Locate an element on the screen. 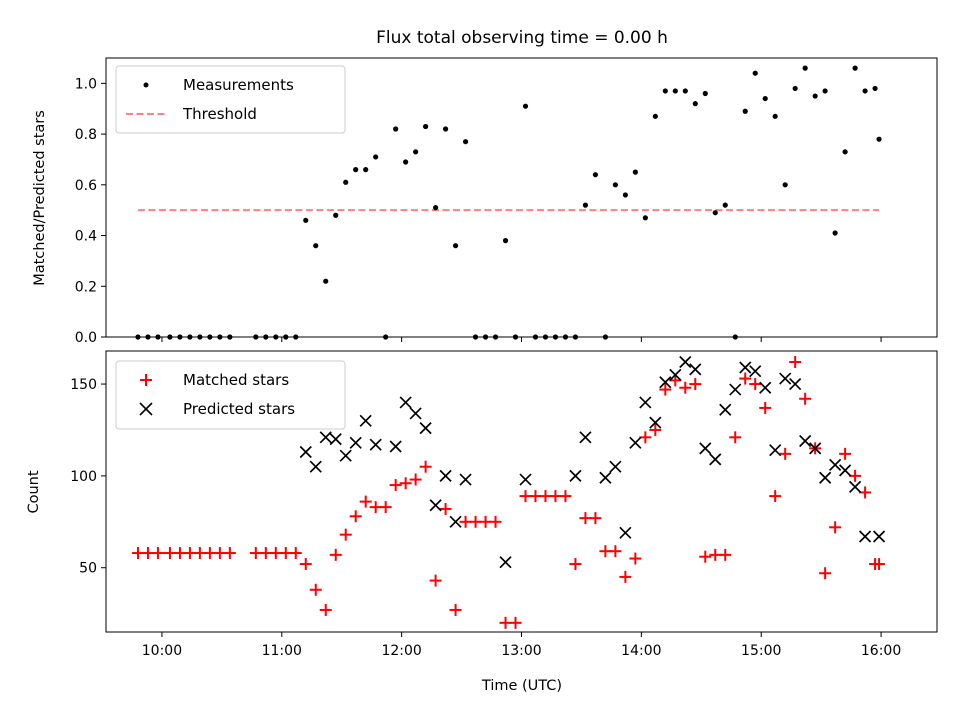 The image size is (960, 720). x-axis-label: Time (UTC) is located at coordinates (521, 686).